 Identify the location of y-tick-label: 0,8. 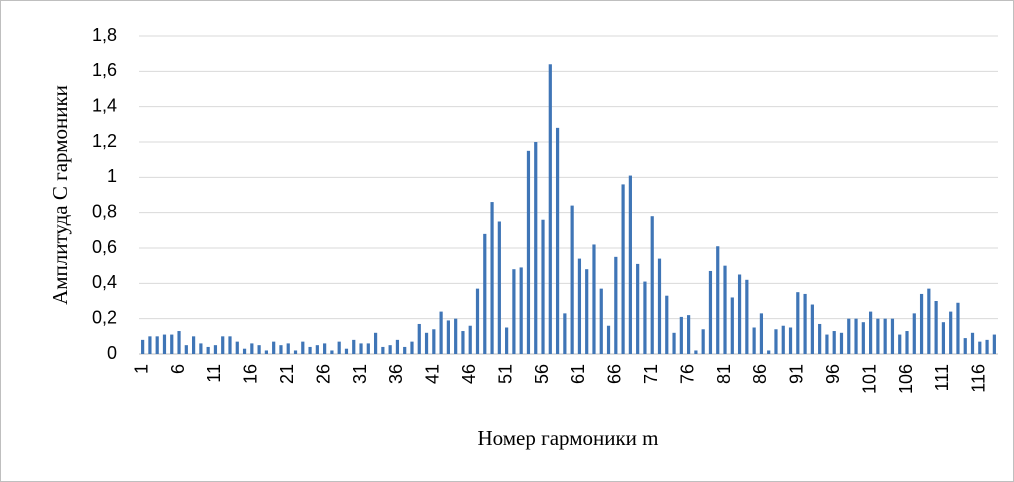
(104, 211).